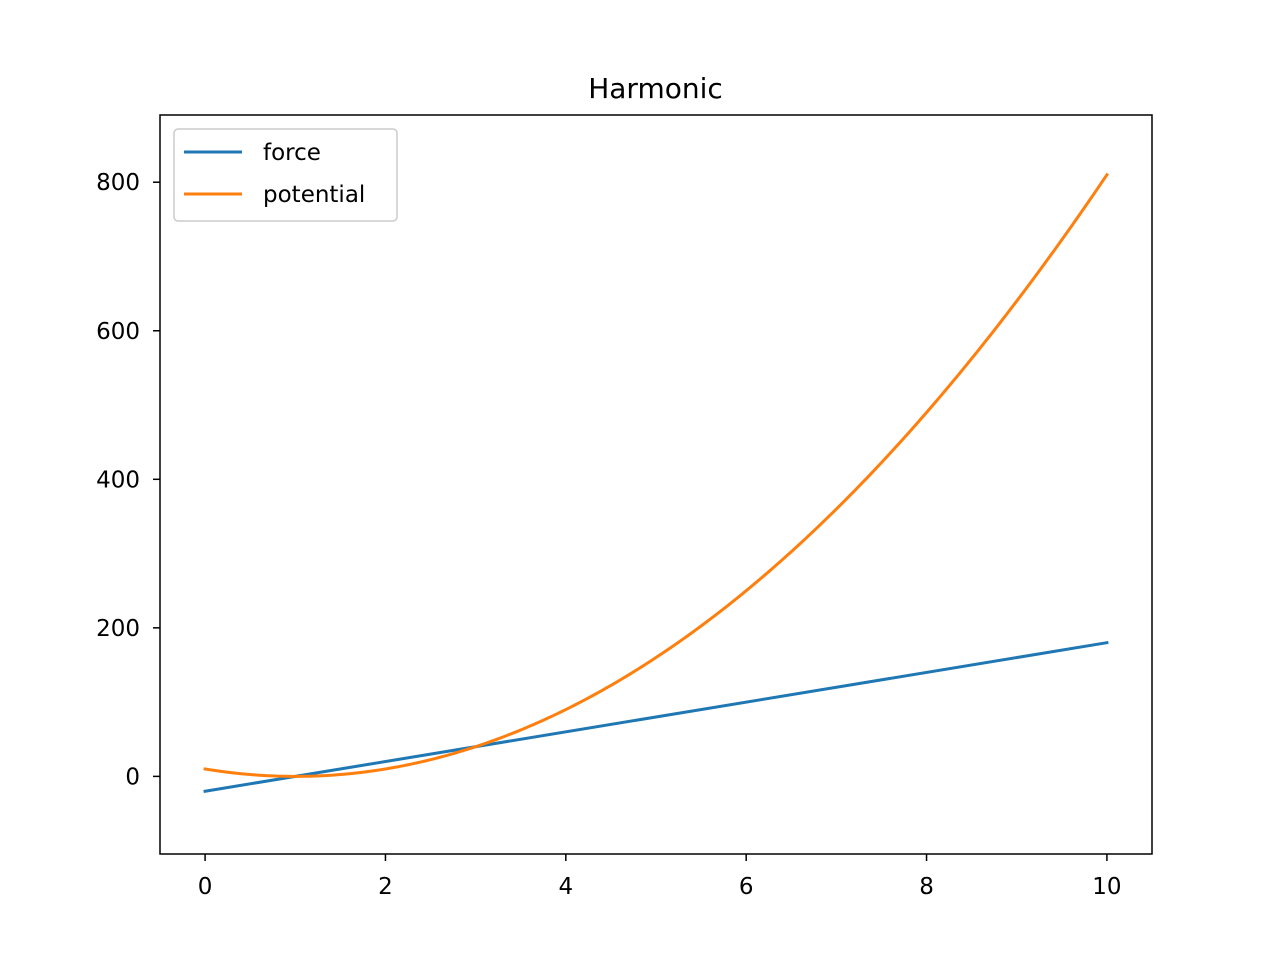 This screenshot has height=960, width=1280. Describe the element at coordinates (118, 629) in the screenshot. I see `y-tick-label: 200` at that location.